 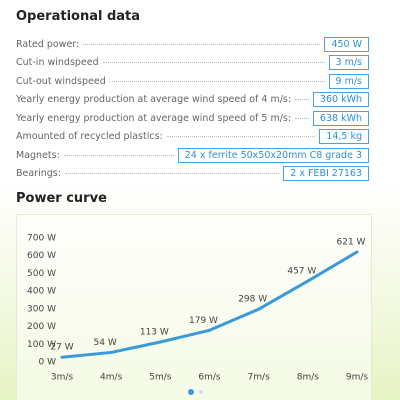 I want to click on row-value: 450 W, so click(x=346, y=44).